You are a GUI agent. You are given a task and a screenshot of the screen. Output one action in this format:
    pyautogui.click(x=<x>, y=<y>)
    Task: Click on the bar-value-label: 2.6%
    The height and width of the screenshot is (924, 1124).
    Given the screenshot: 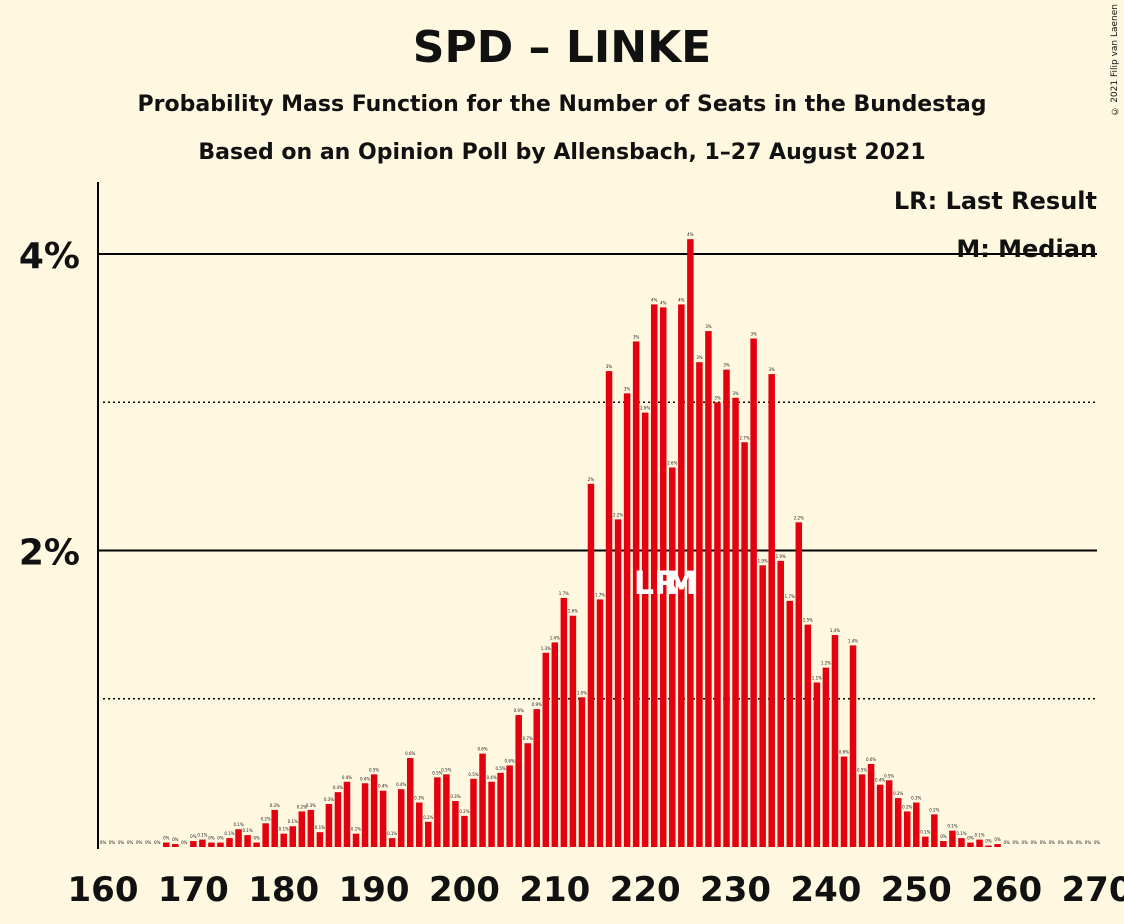 What is the action you would take?
    pyautogui.click(x=672, y=462)
    